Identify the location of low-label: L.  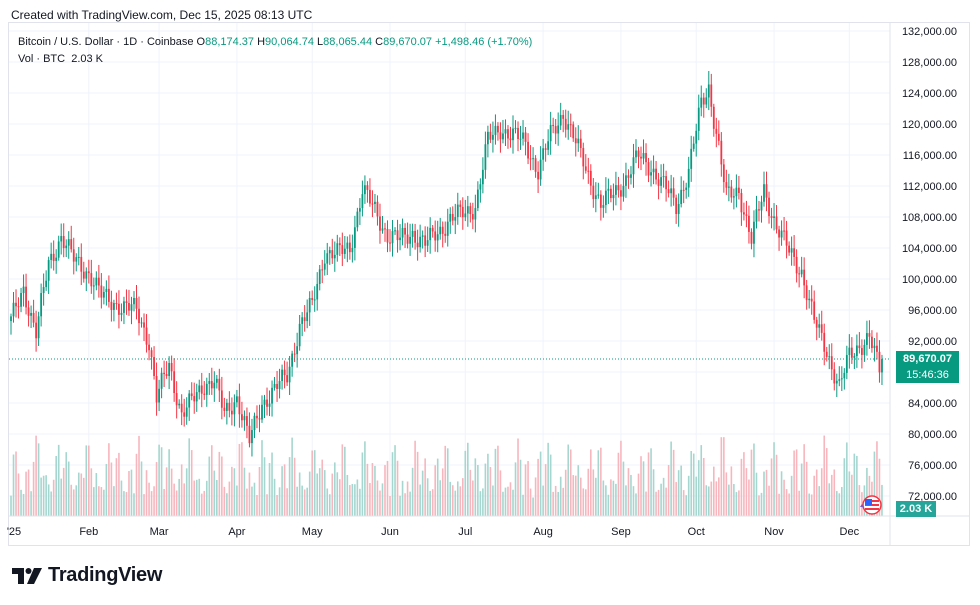
(320, 42).